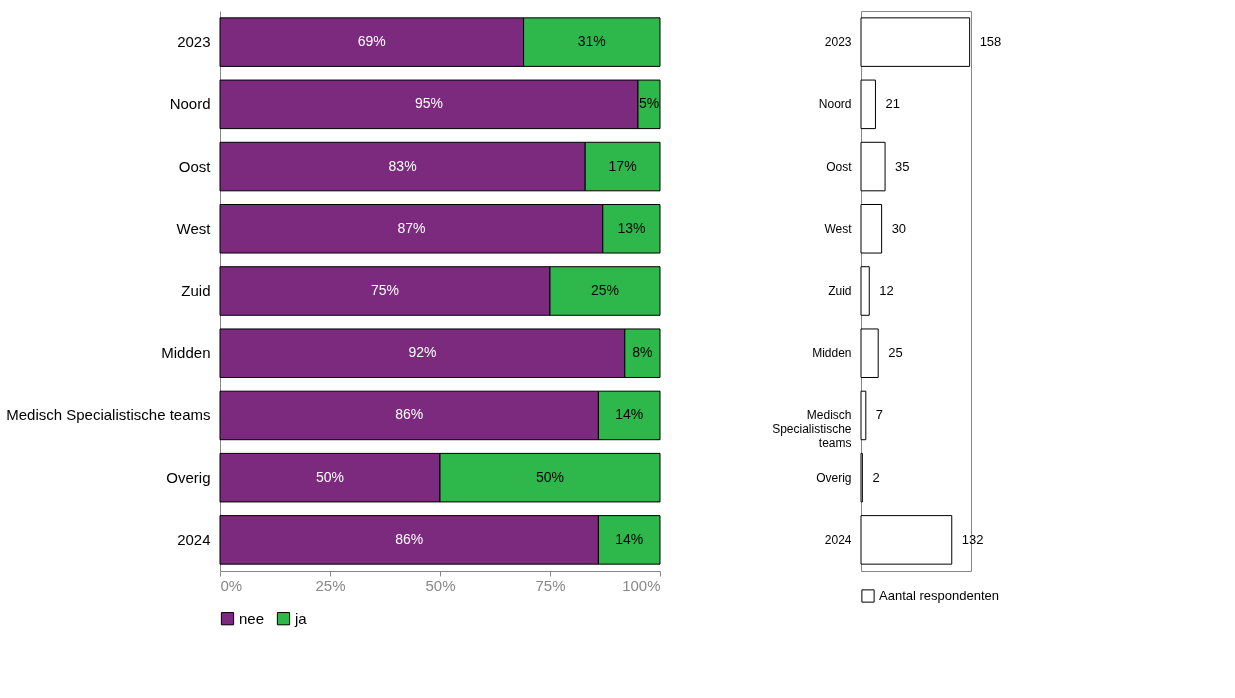 The height and width of the screenshot is (698, 1235). Describe the element at coordinates (385, 290) in the screenshot. I see `data-label: 75%` at that location.